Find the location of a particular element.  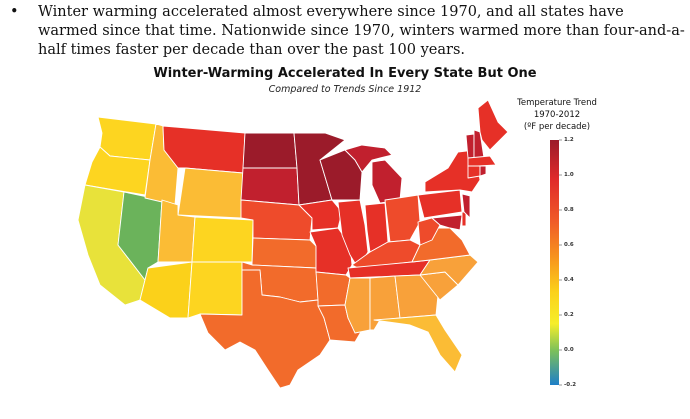

legend-title-line2: 1970-2012 is located at coordinates (557, 115).